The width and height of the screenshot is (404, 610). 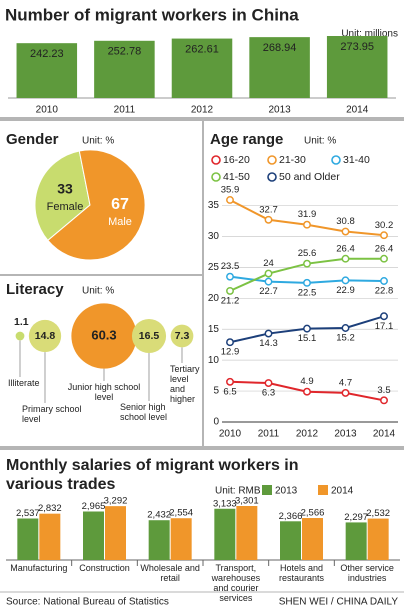 I want to click on value-label: 67, so click(x=120, y=204).